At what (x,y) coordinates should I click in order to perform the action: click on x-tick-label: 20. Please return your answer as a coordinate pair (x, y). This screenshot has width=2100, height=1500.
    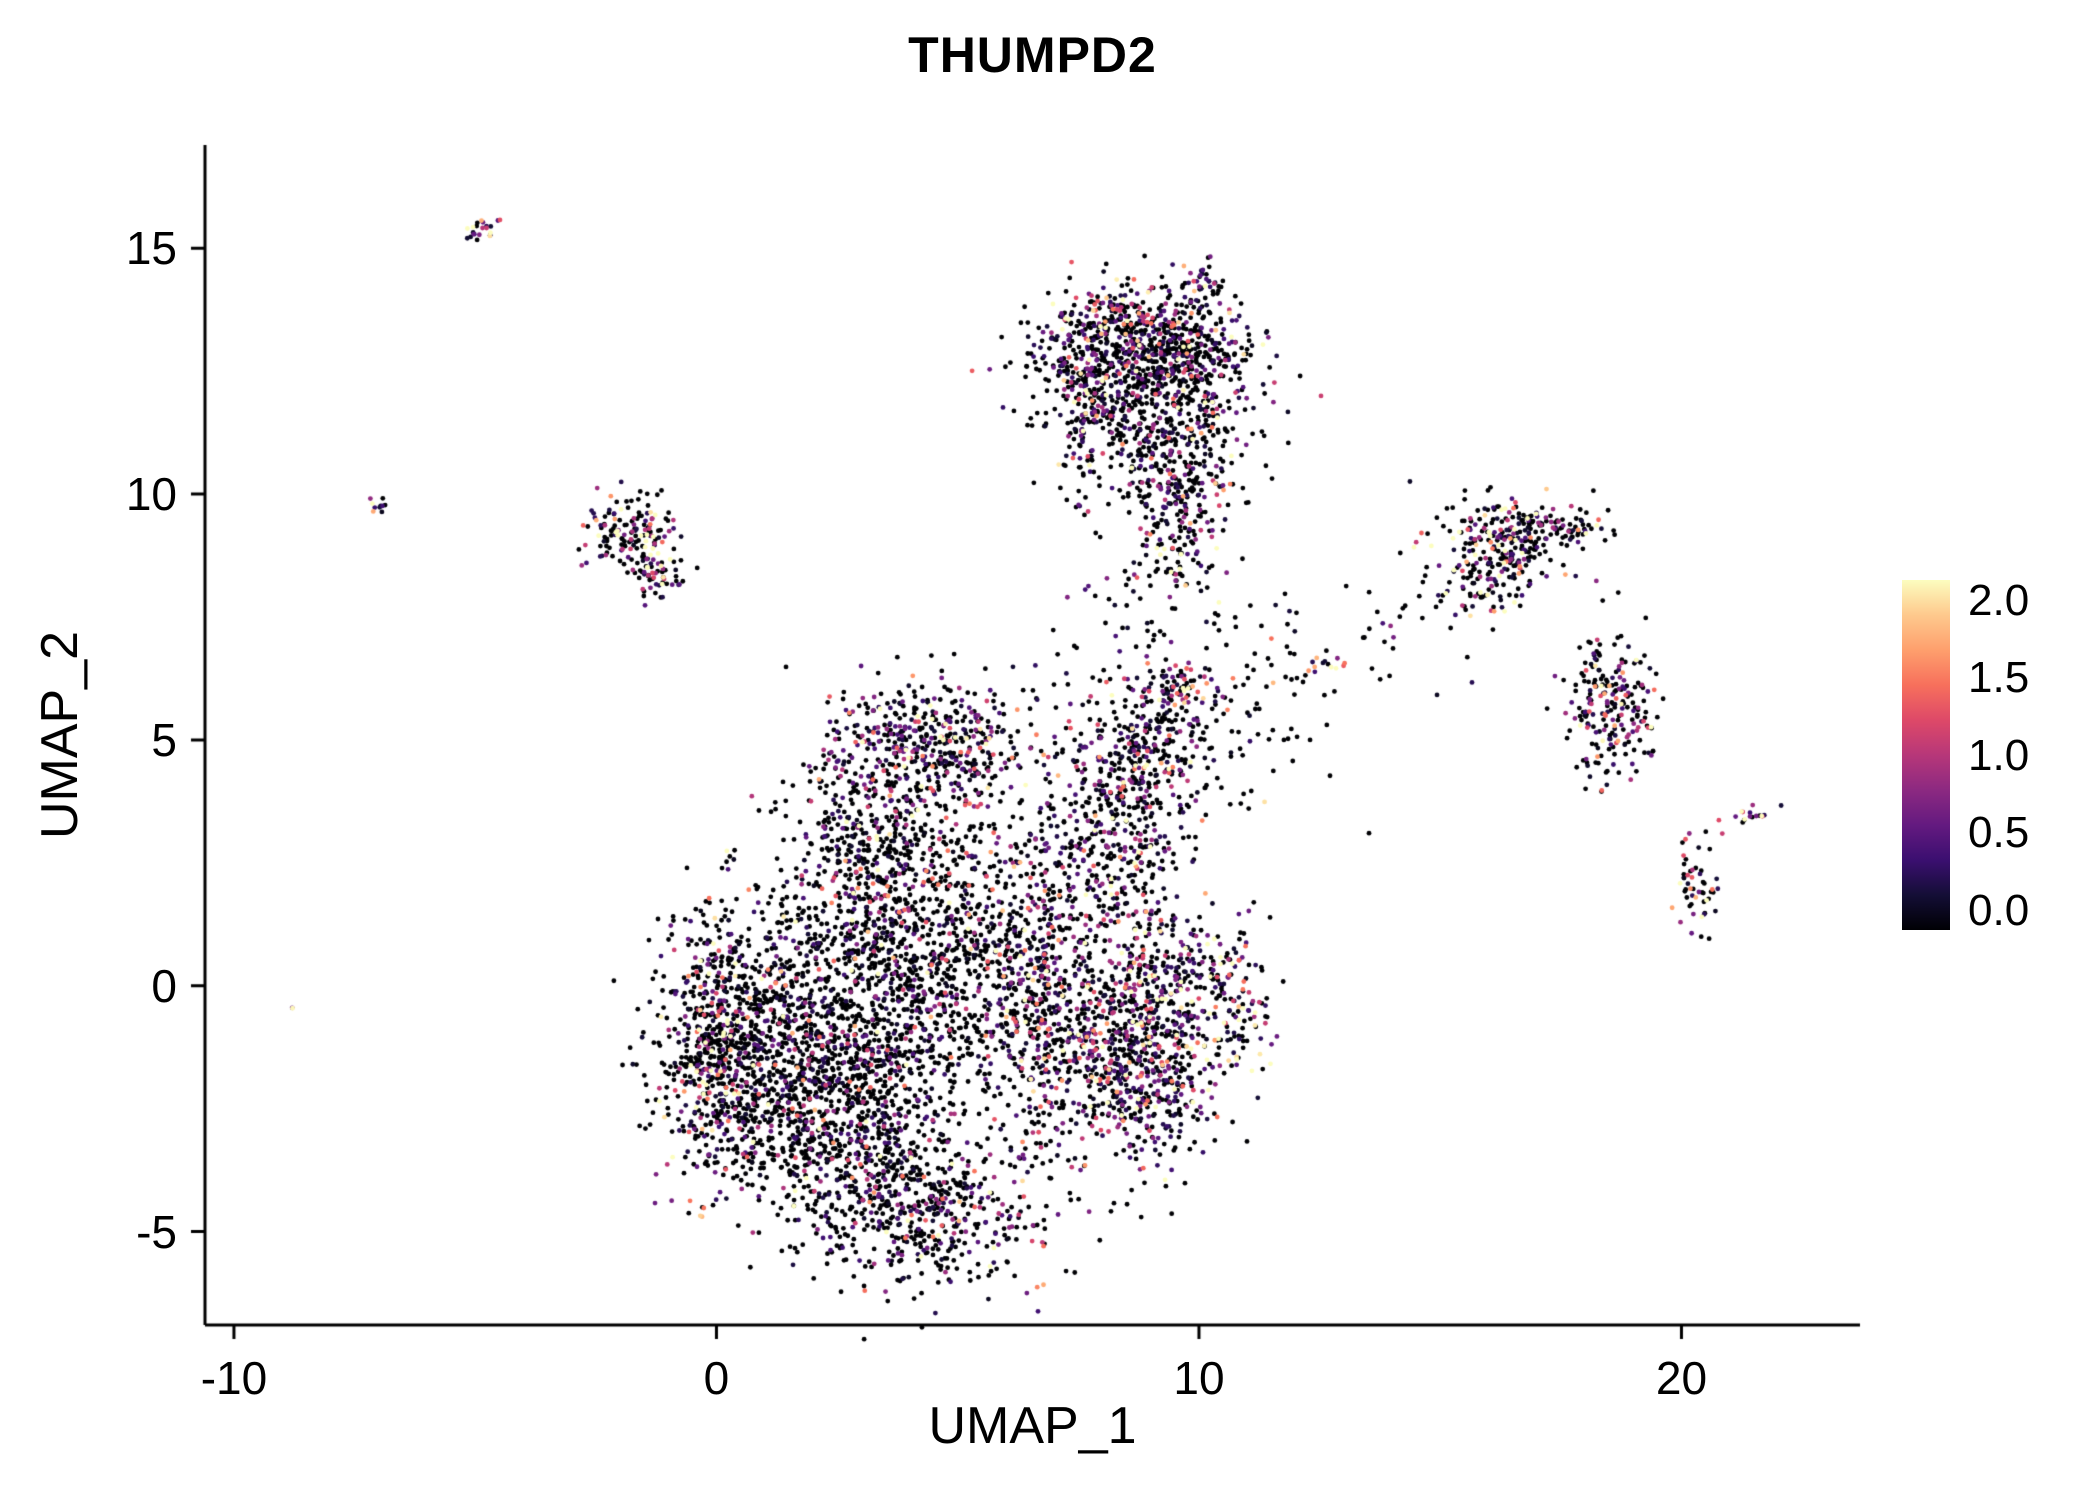
    Looking at the image, I should click on (1681, 1378).